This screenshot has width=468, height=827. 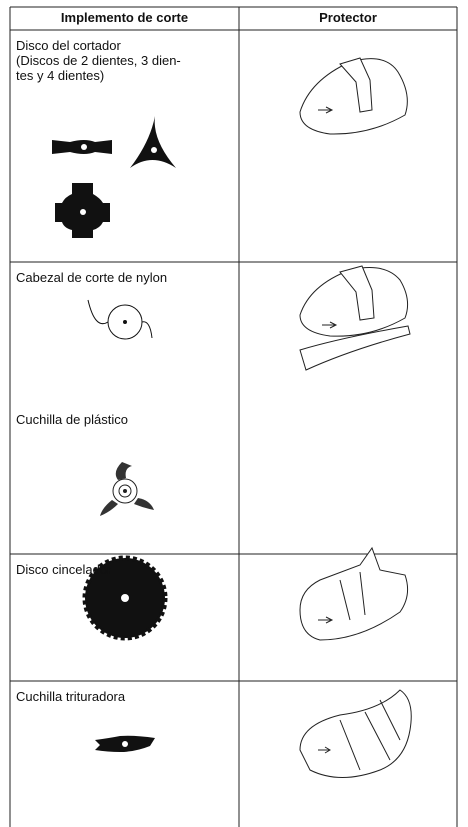 I want to click on mulching-blade, so click(x=125, y=743).